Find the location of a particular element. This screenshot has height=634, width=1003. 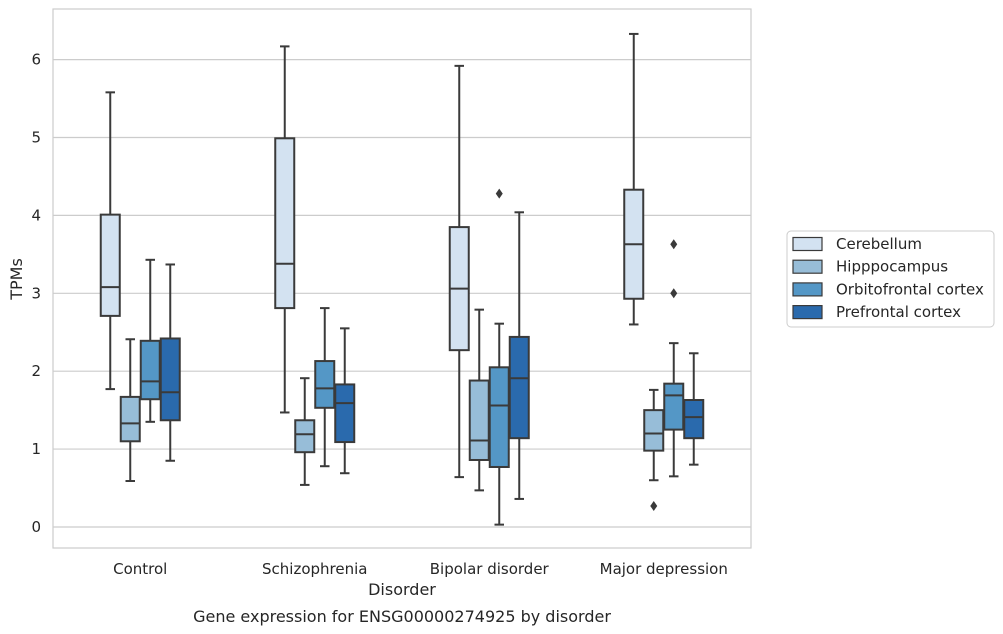

legend-label: Cerebellum is located at coordinates (879, 244).